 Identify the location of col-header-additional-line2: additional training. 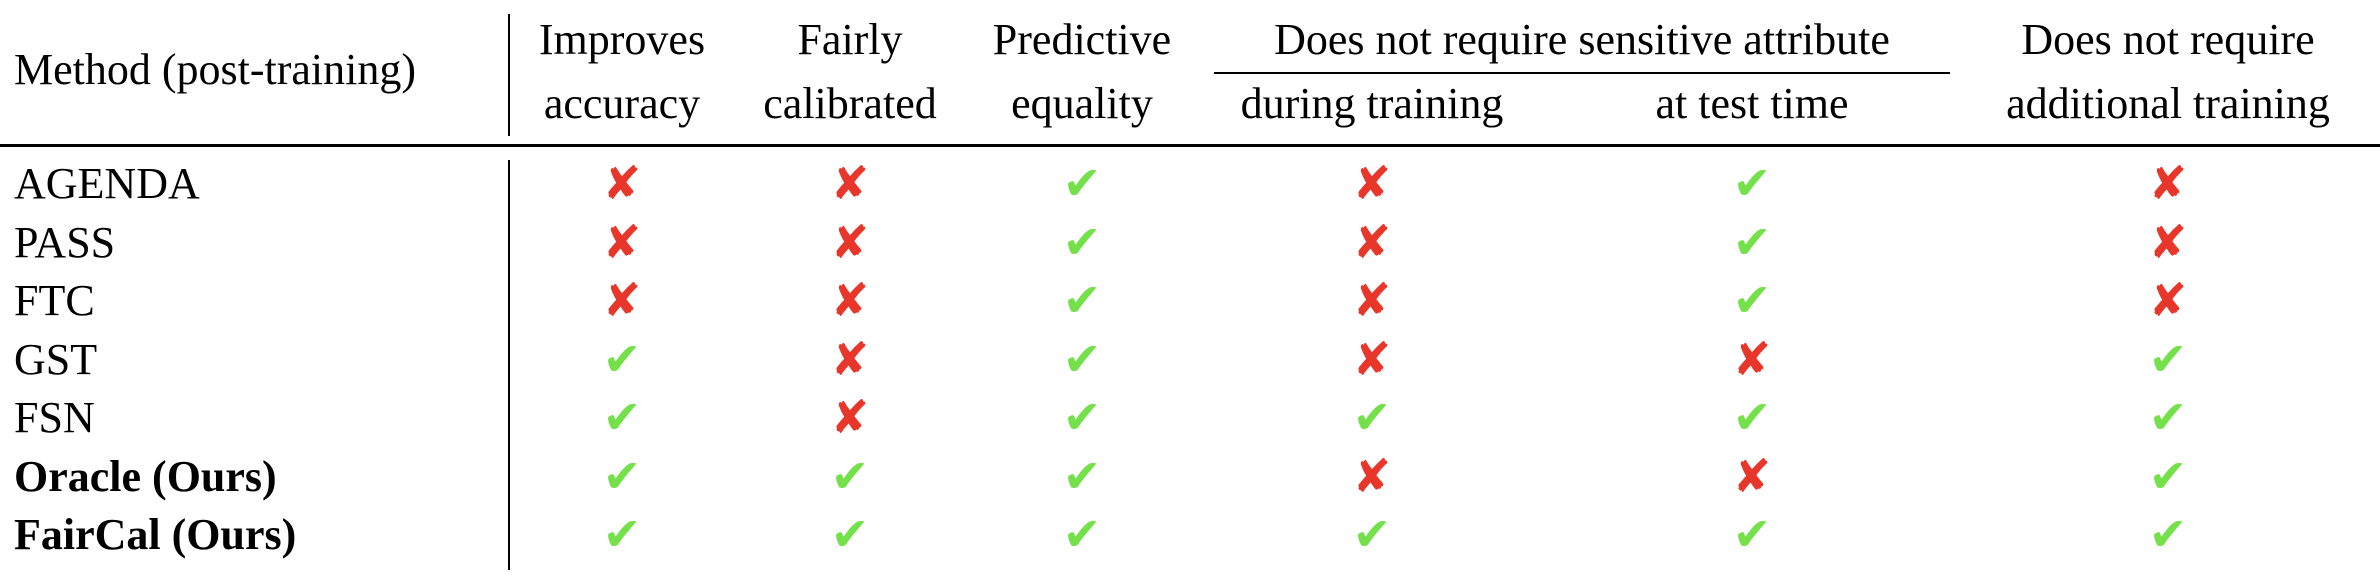
(2168, 103).